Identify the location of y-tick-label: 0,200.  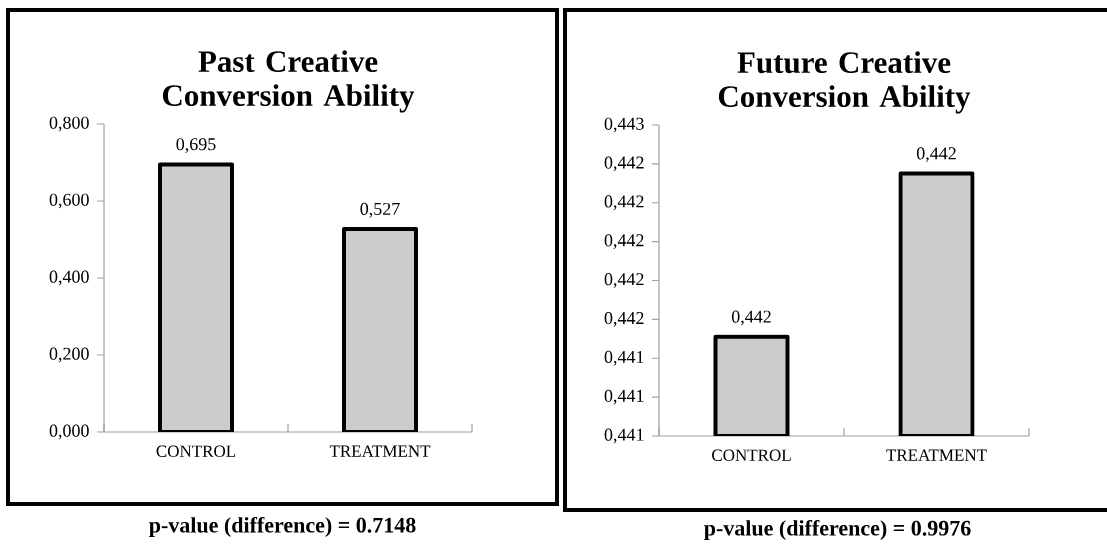
(69, 355).